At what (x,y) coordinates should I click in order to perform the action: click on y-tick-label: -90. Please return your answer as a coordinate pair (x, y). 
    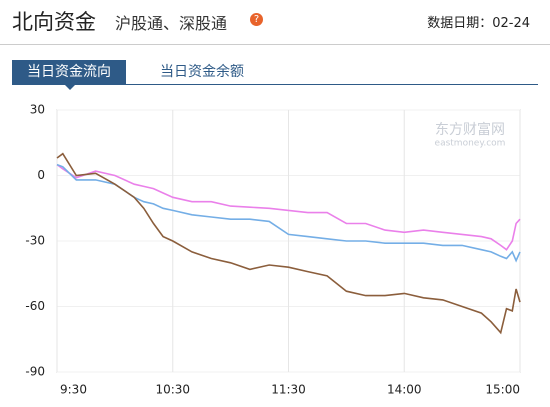
    Looking at the image, I should click on (35, 372).